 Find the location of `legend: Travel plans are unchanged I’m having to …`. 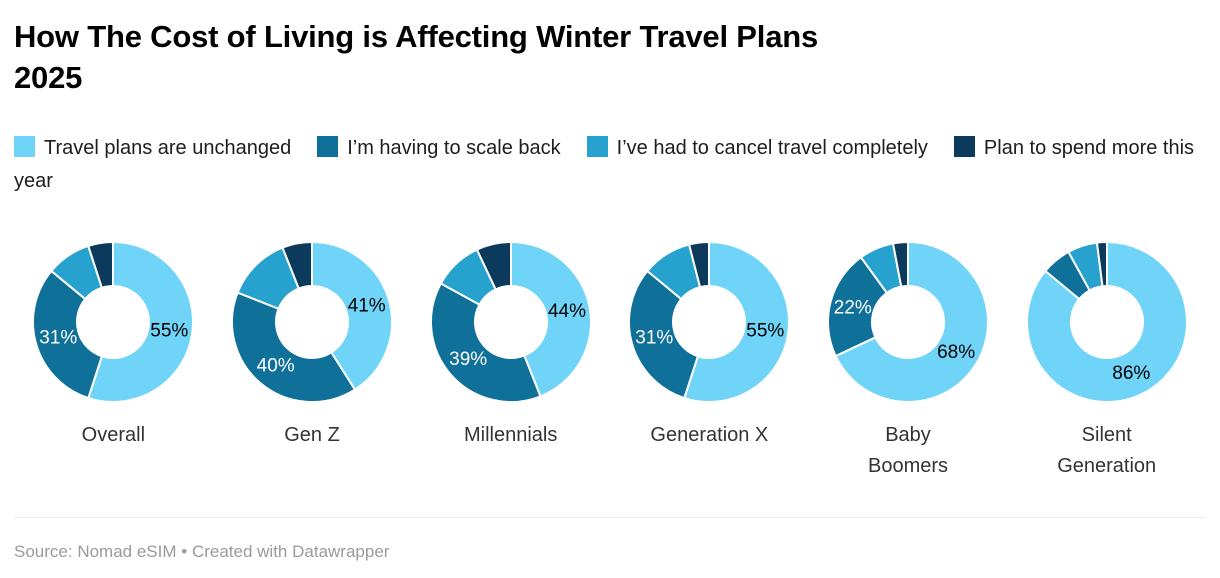

legend: Travel plans are unchanged I’m having to … is located at coordinates (610, 165).